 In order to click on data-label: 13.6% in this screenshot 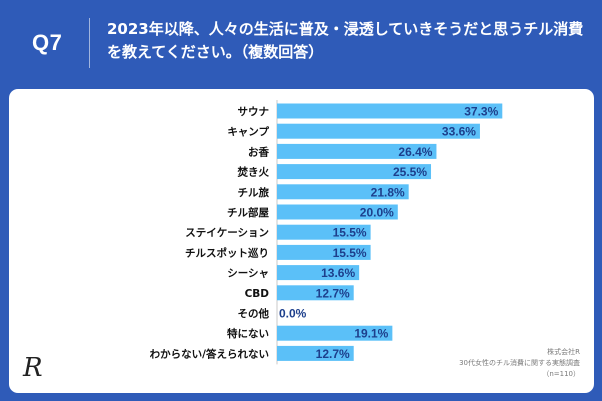, I will do `click(338, 273)`.